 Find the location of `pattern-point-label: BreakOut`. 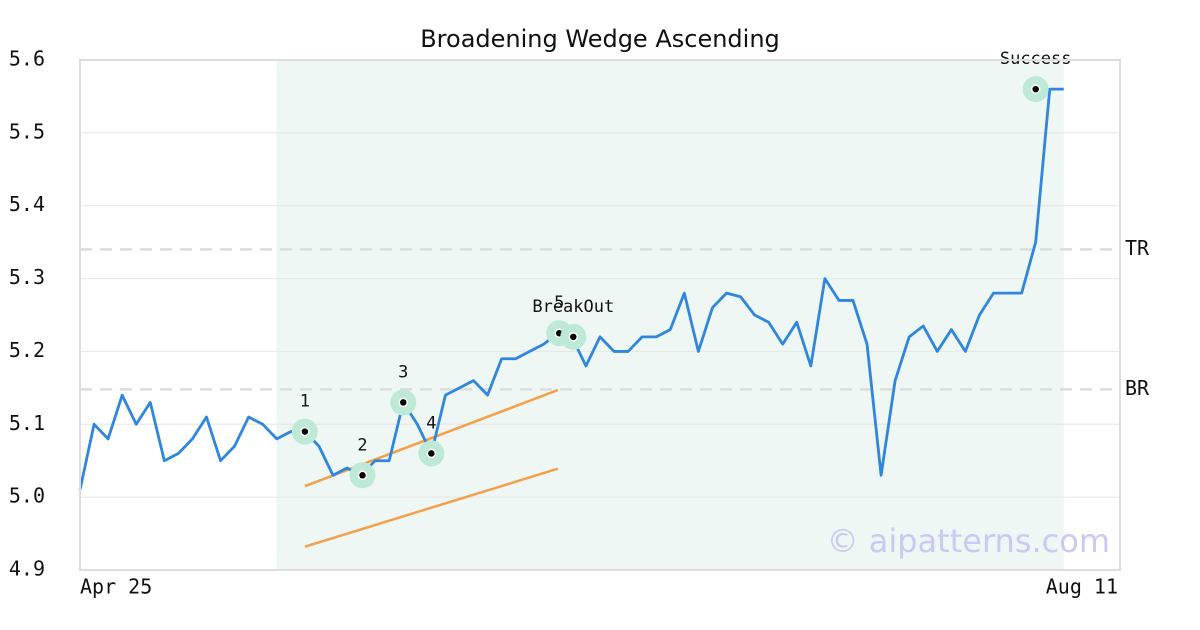

pattern-point-label: BreakOut is located at coordinates (573, 307).